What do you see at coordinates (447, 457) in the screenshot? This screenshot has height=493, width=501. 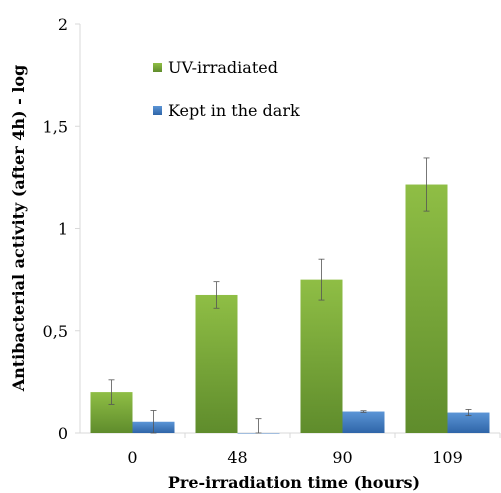 I see `x-tick-label: 109` at bounding box center [447, 457].